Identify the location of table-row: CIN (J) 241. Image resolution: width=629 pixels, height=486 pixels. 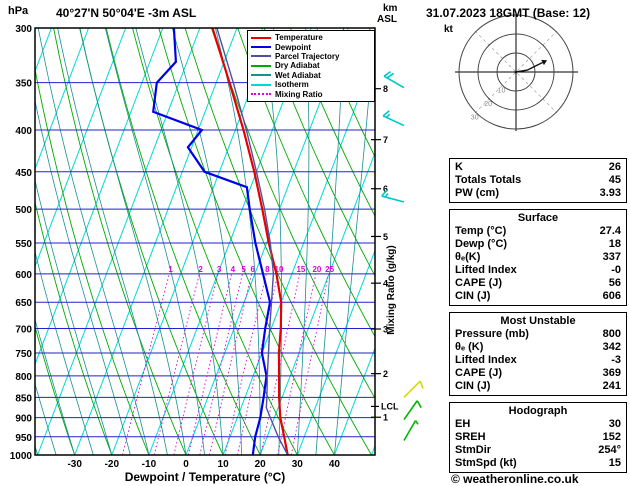
(538, 386).